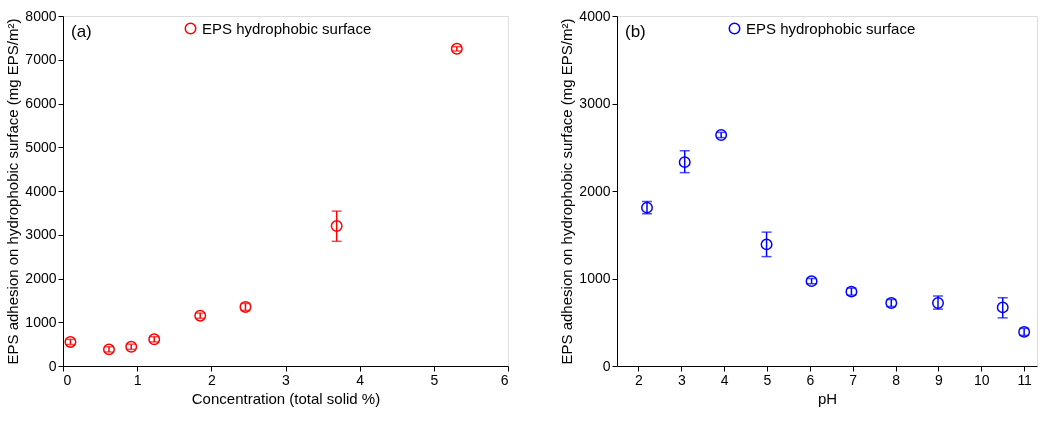  What do you see at coordinates (67, 379) in the screenshot?
I see `x-tick-label: 0` at bounding box center [67, 379].